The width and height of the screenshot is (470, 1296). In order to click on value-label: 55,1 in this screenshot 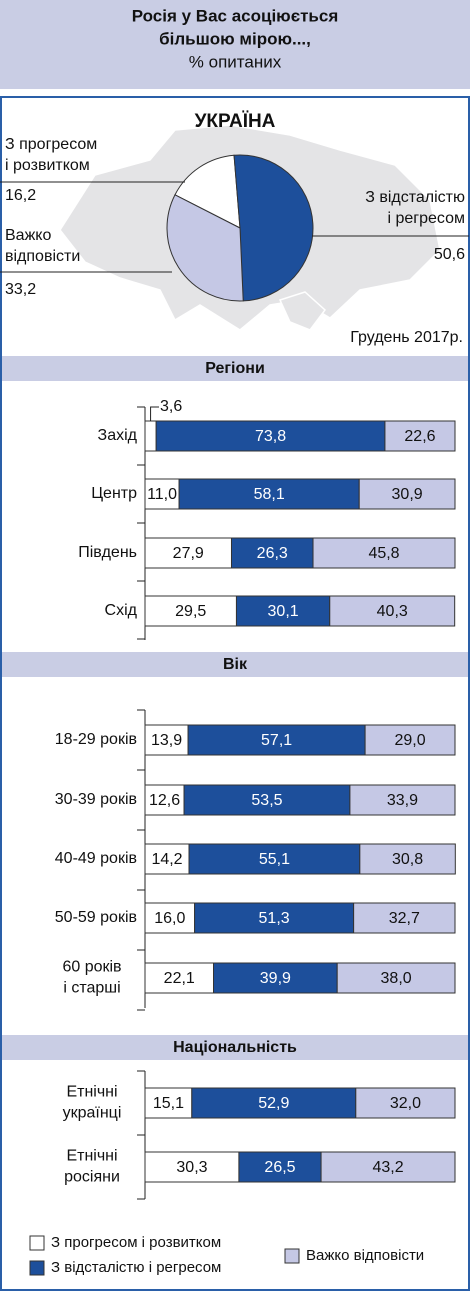, I will do `click(274, 859)`.